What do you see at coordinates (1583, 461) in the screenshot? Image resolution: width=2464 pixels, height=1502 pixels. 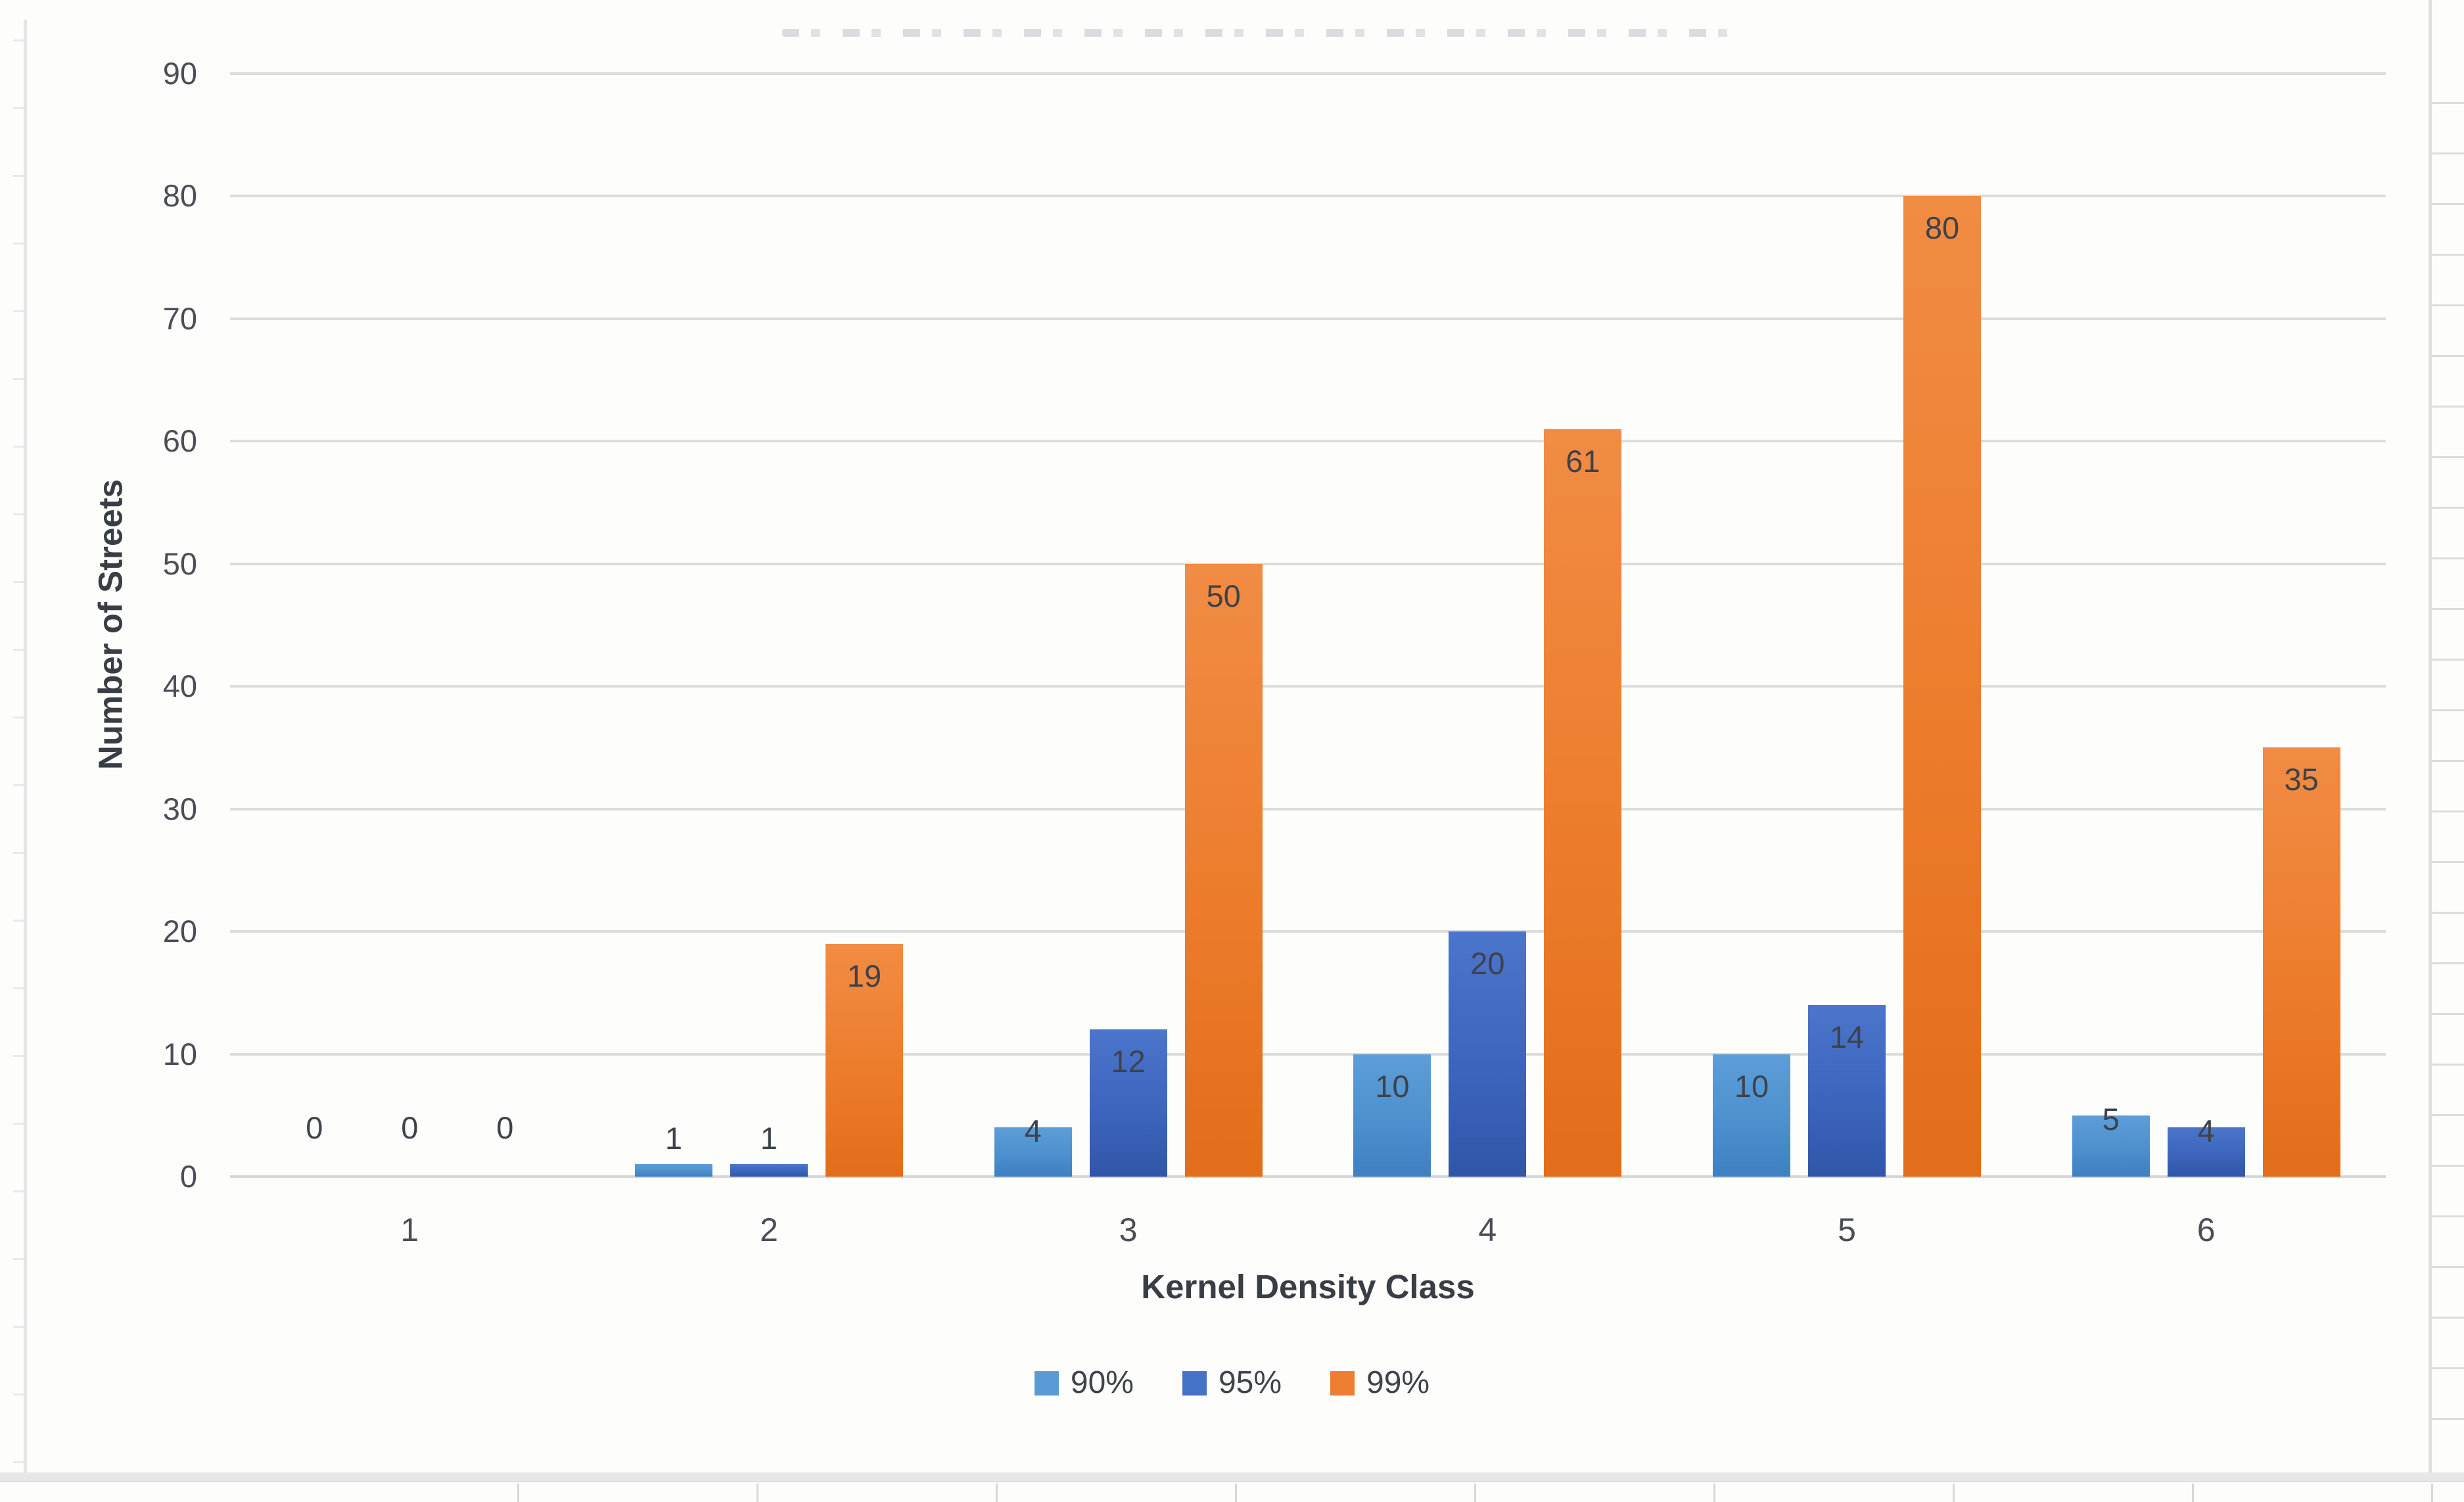 I see `data-label: 61` at bounding box center [1583, 461].